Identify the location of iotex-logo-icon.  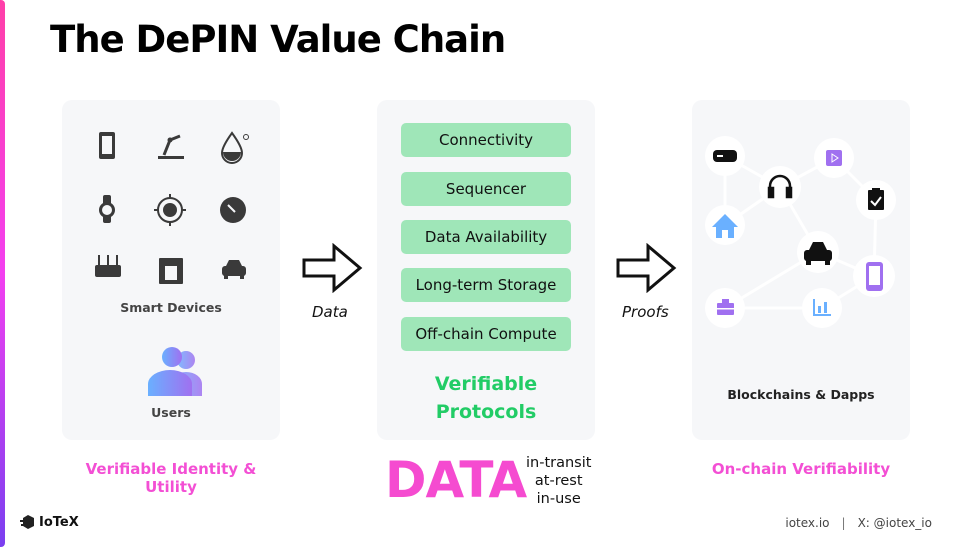
(27, 522).